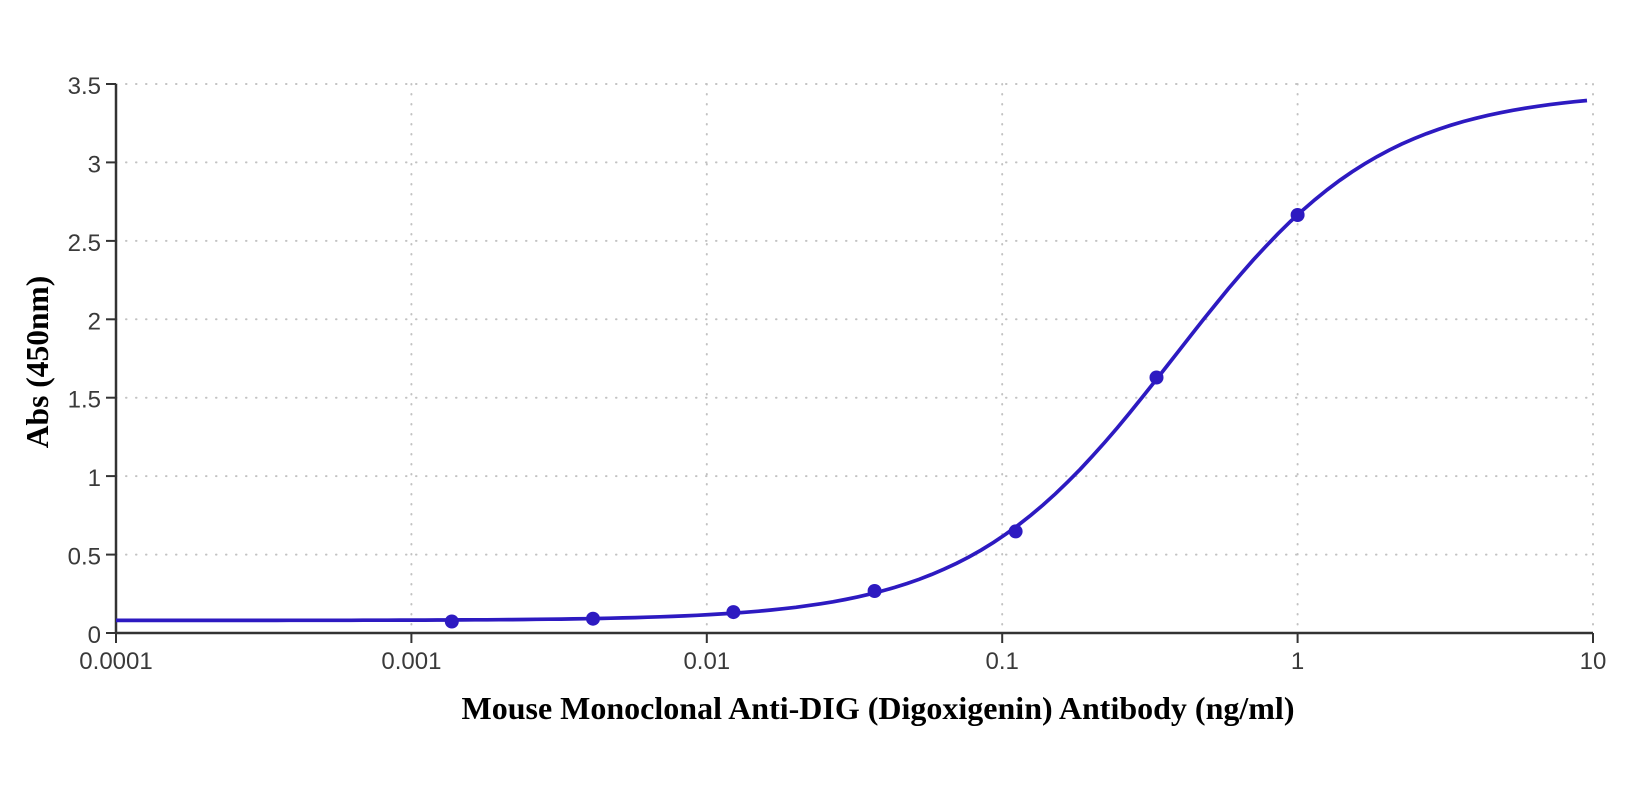 The width and height of the screenshot is (1640, 799). What do you see at coordinates (94, 164) in the screenshot?
I see `svg-text: 3` at bounding box center [94, 164].